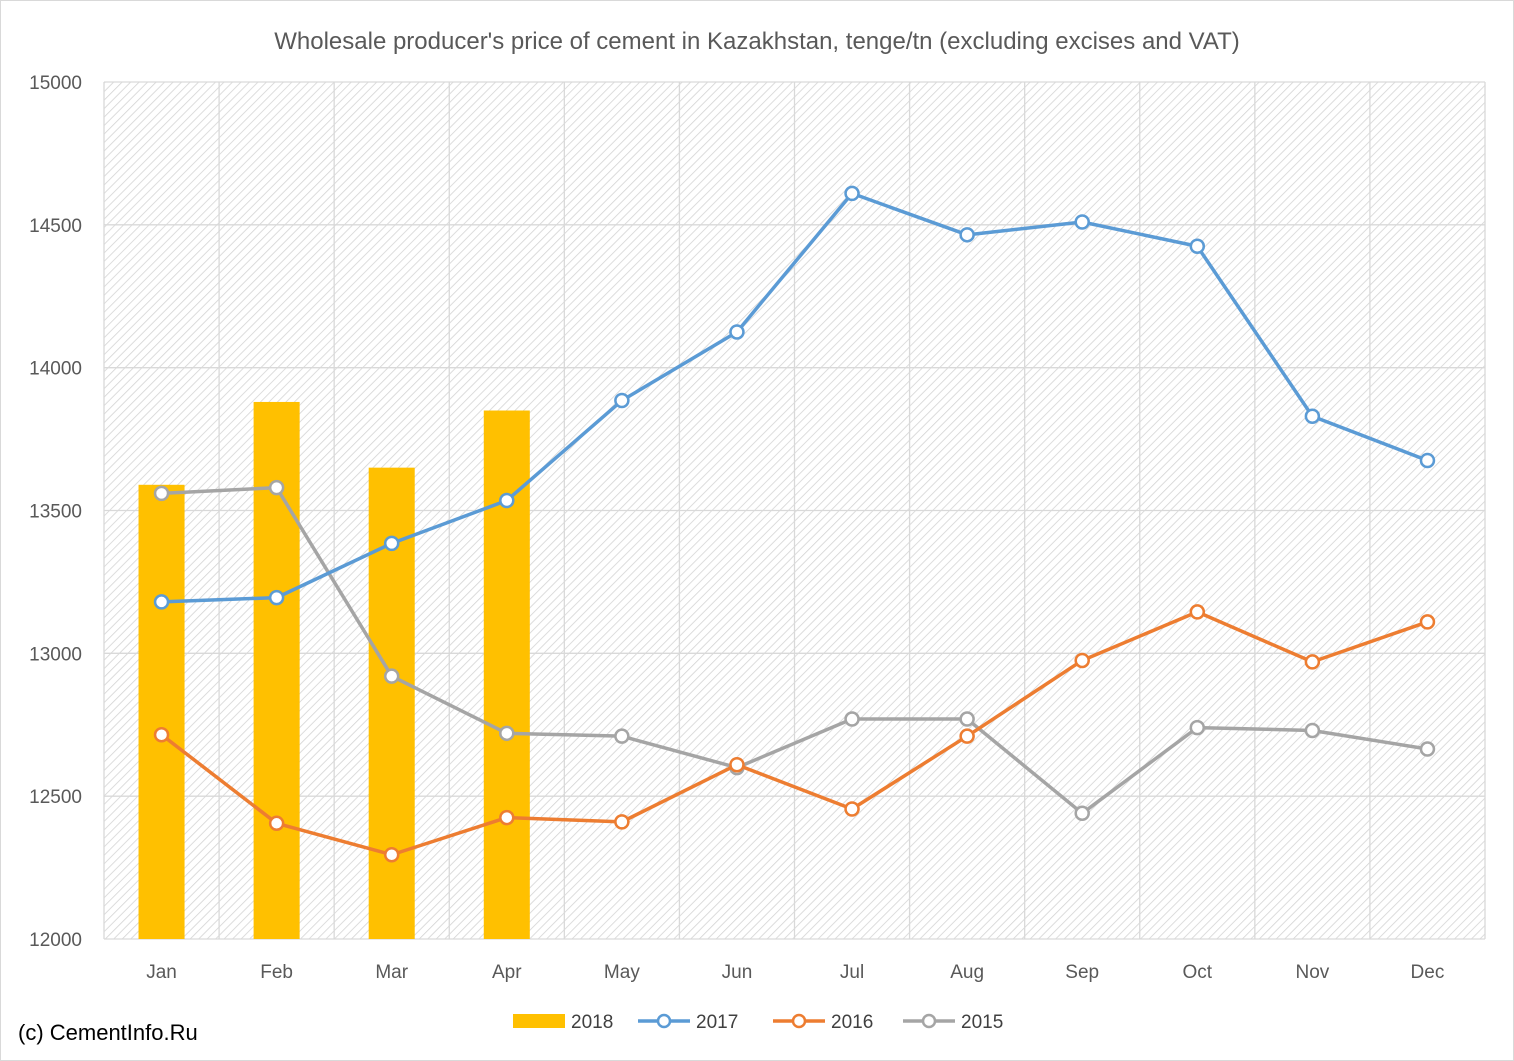 This screenshot has width=1514, height=1061. Describe the element at coordinates (507, 500) in the screenshot. I see `point-2017-apr` at that location.